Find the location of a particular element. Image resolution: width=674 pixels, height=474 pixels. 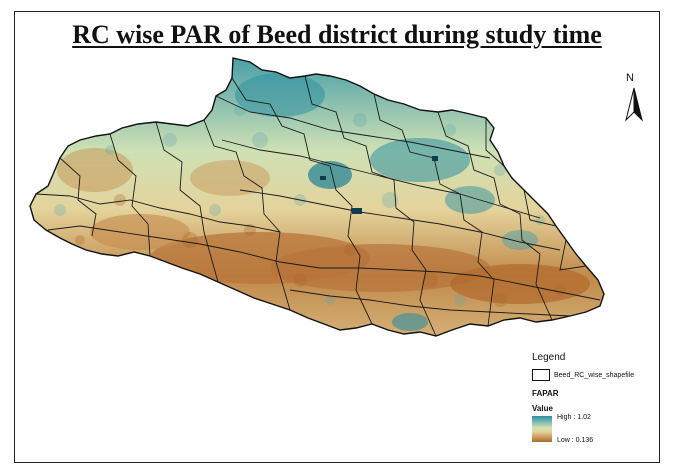

legend-swatch-boundary is located at coordinates (541, 375).